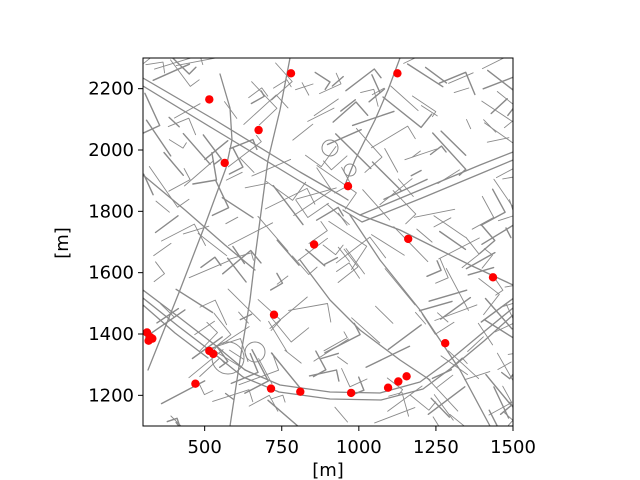 This screenshot has width=640, height=480. I want to click on y-axis: 1200 1400 1600 1800 2000 2200, so click(115, 242).